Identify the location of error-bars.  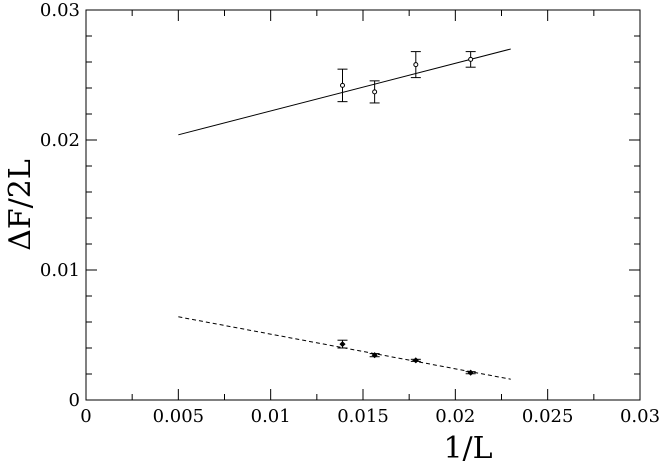
(406, 213).